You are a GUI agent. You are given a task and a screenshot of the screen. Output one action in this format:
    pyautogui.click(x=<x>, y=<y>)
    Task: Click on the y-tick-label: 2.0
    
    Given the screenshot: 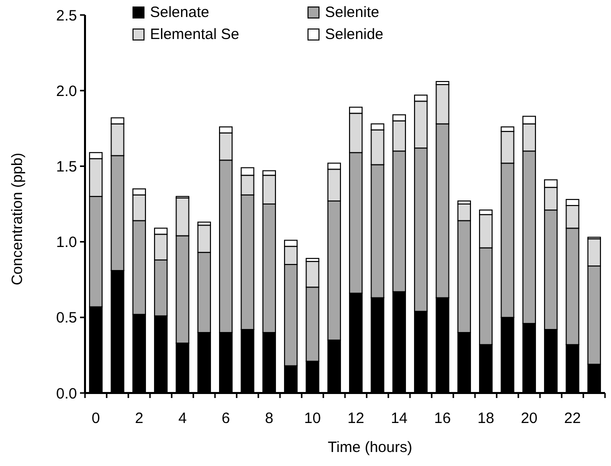 What is the action you would take?
    pyautogui.click(x=66, y=91)
    